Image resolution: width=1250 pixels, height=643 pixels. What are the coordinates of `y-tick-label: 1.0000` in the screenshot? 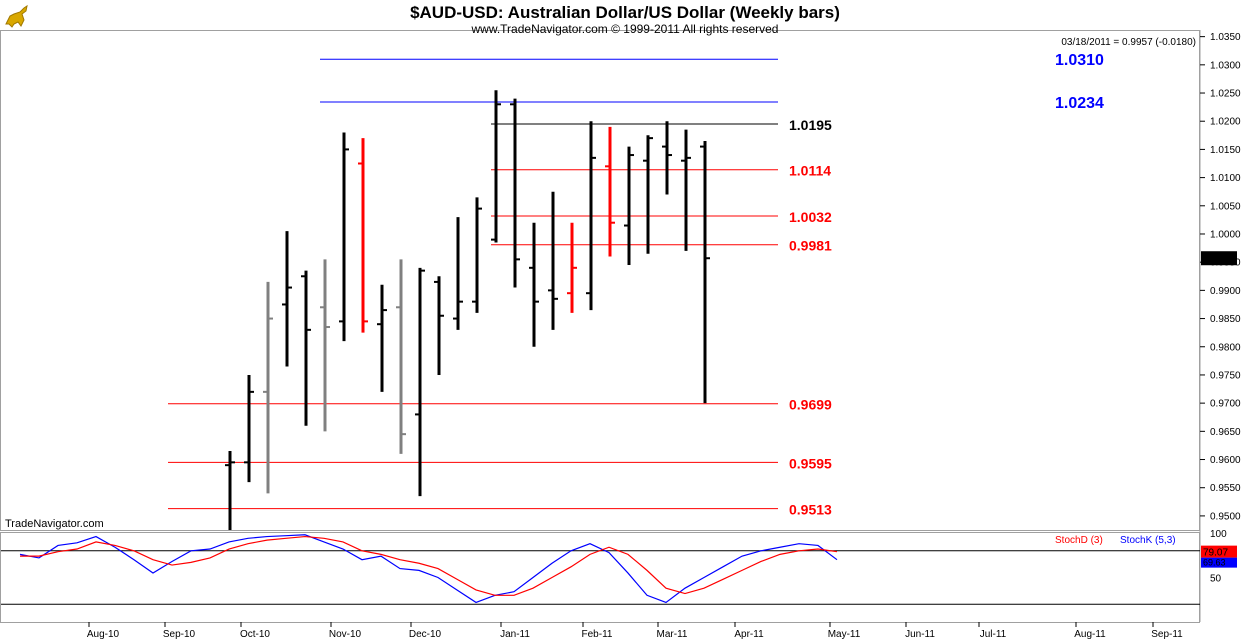 It's located at (1225, 234).